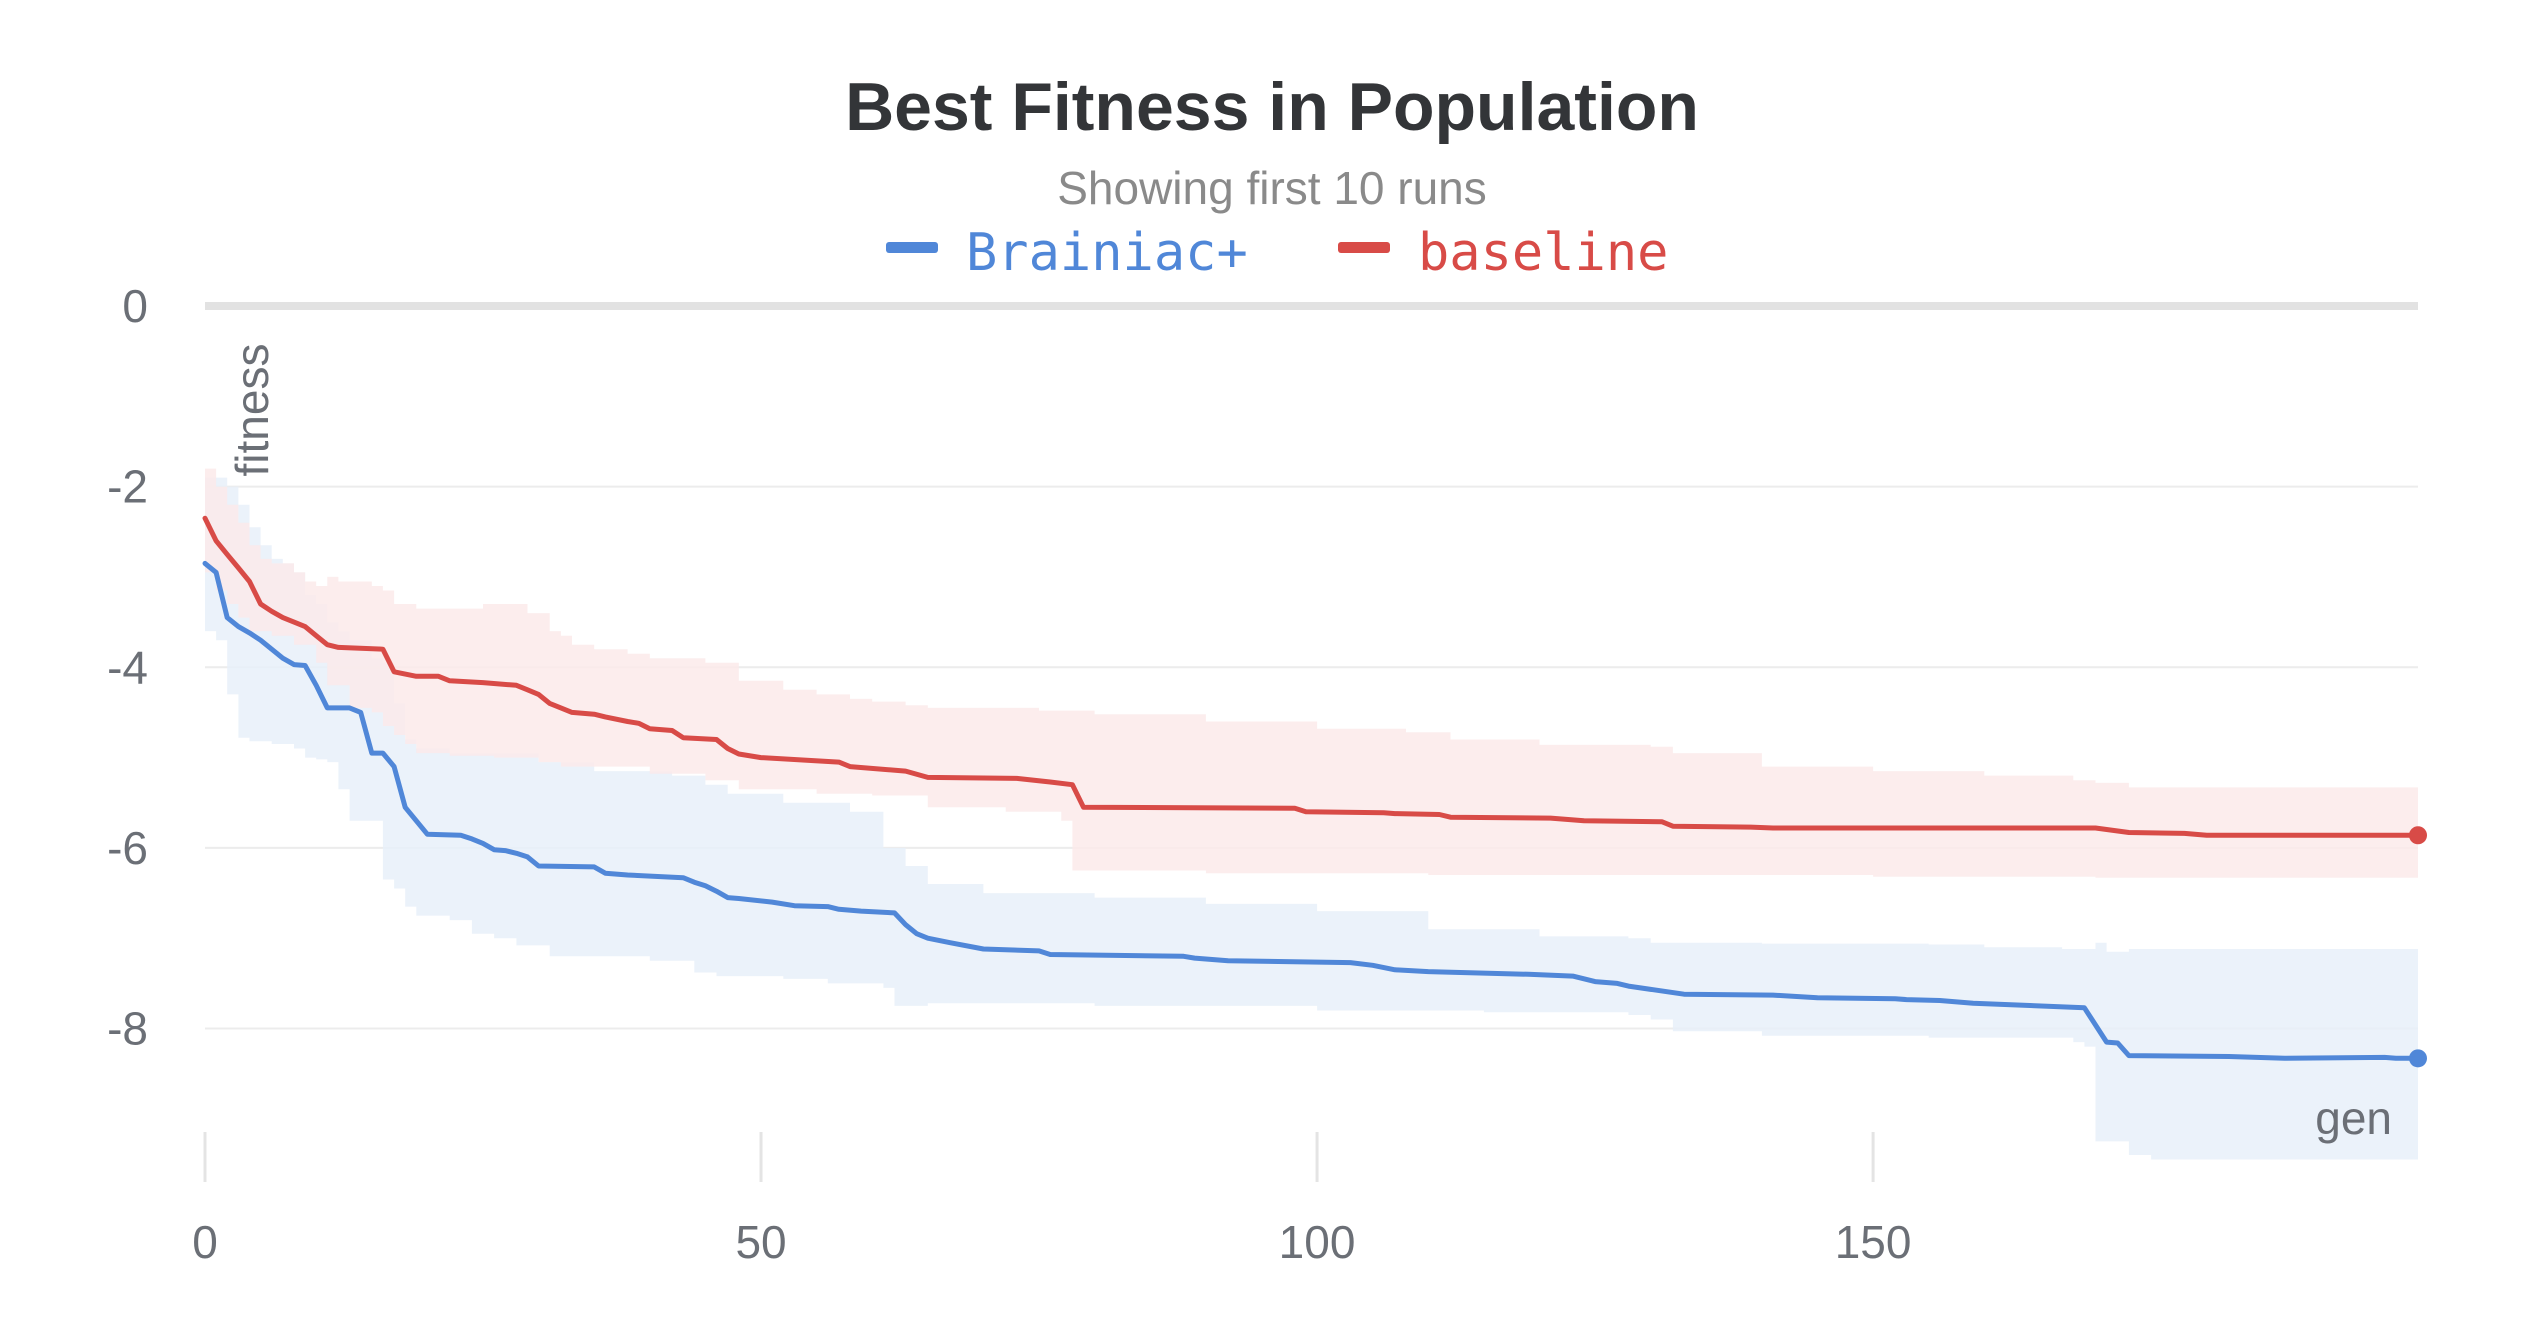 This screenshot has width=2528, height=1328. Describe the element at coordinates (127, 848) in the screenshot. I see `y-tick-label: -6` at that location.